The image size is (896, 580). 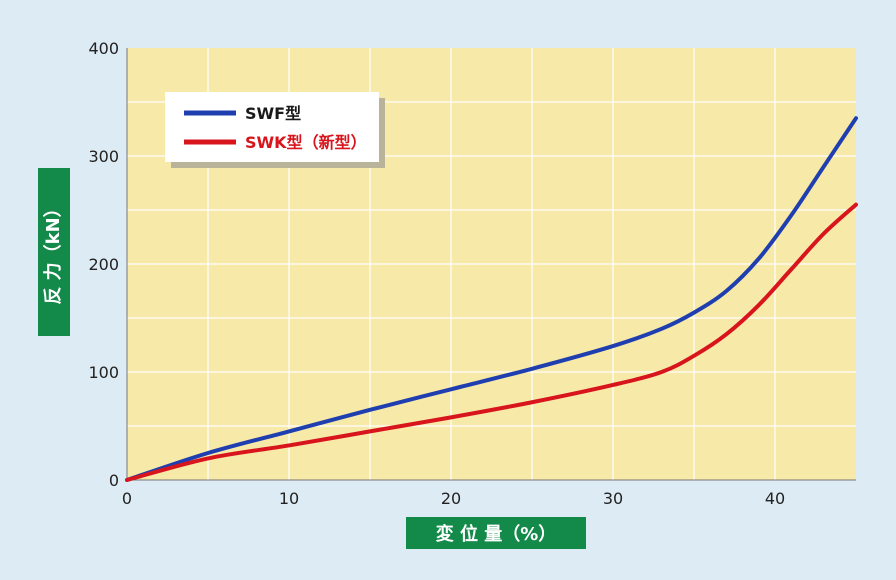 I want to click on x-tick-label: 20, so click(x=451, y=498).